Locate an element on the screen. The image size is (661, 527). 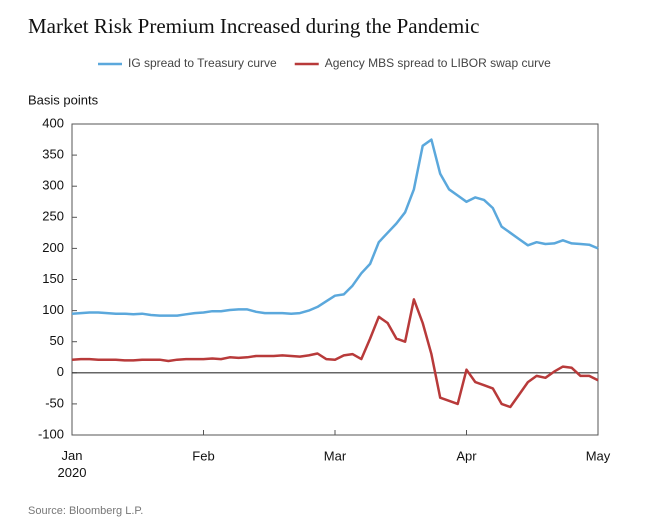
y-tick-label: 0 is located at coordinates (60, 371).